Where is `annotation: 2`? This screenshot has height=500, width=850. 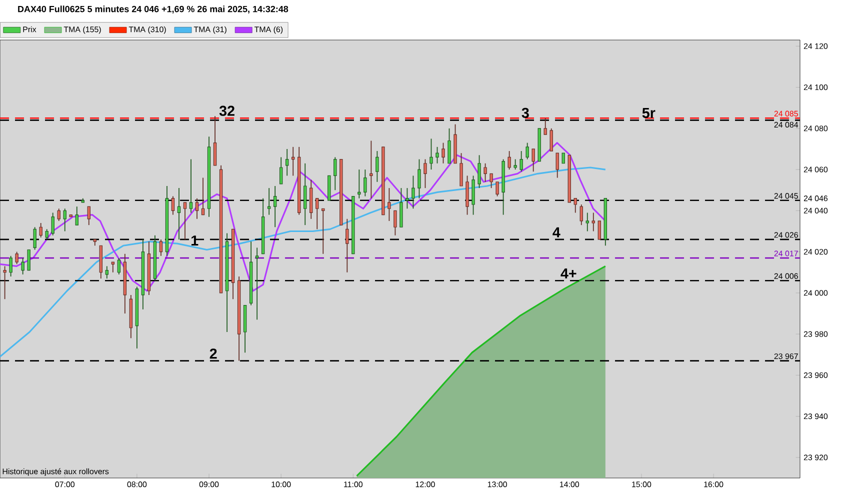
annotation: 2 is located at coordinates (213, 353).